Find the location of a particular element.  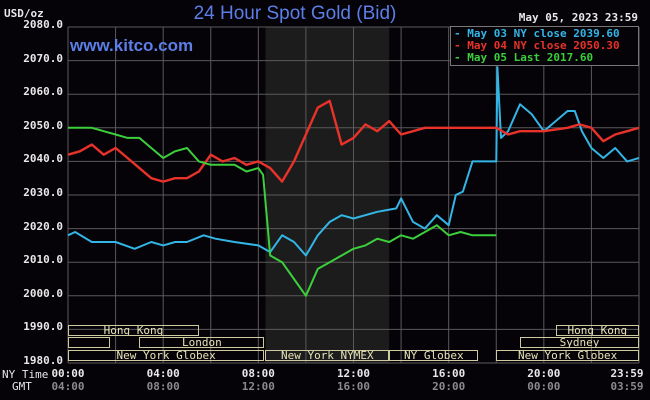

y-tick-label: 2010.0 is located at coordinates (43, 260).